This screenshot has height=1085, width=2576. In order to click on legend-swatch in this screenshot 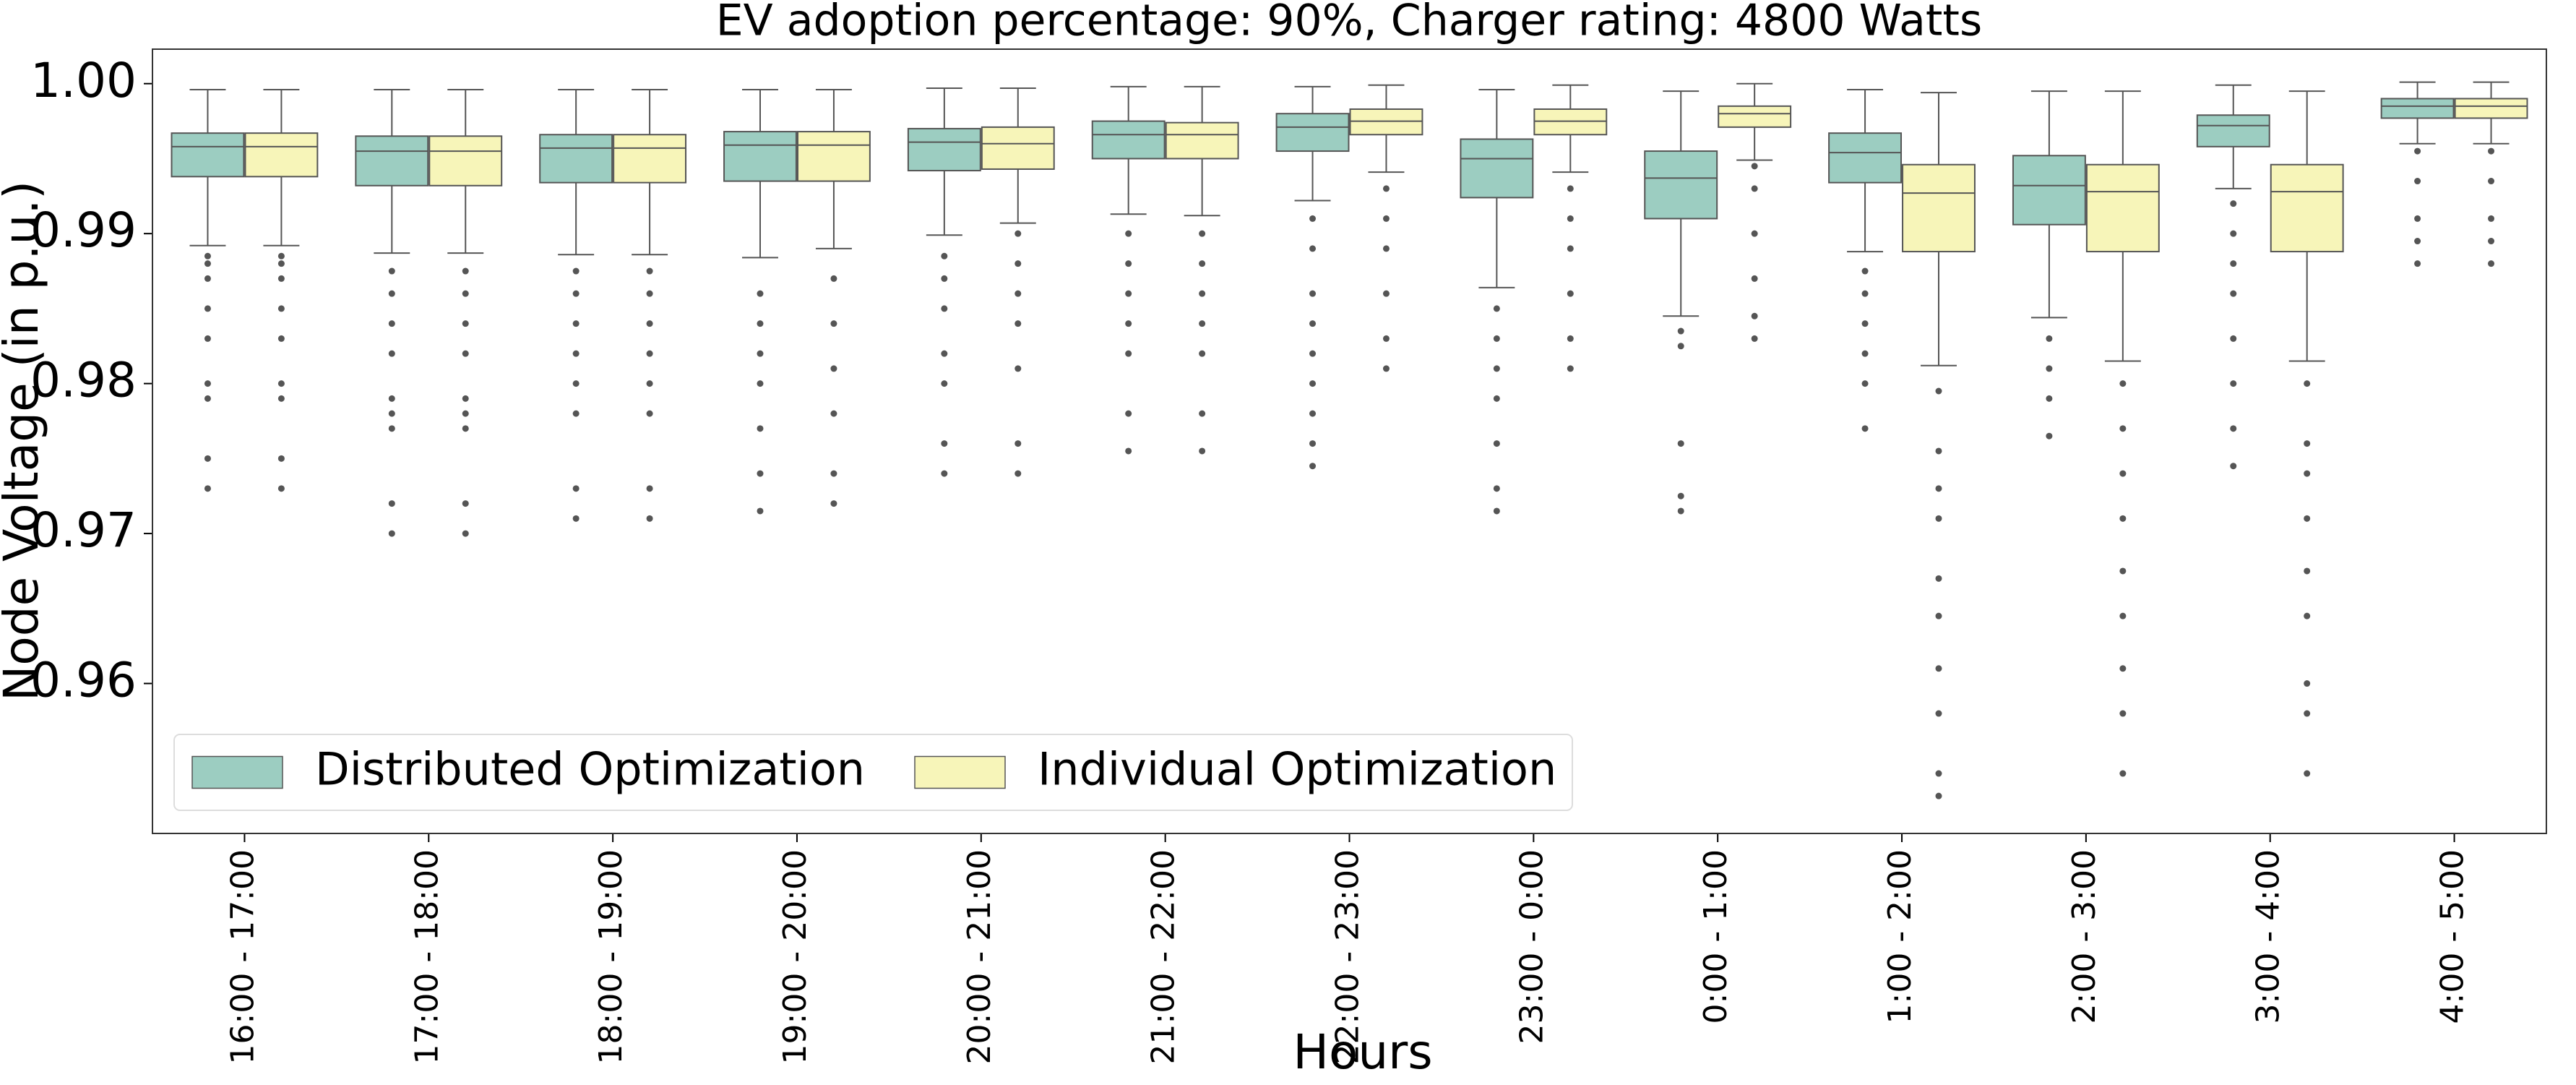, I will do `click(960, 772)`.